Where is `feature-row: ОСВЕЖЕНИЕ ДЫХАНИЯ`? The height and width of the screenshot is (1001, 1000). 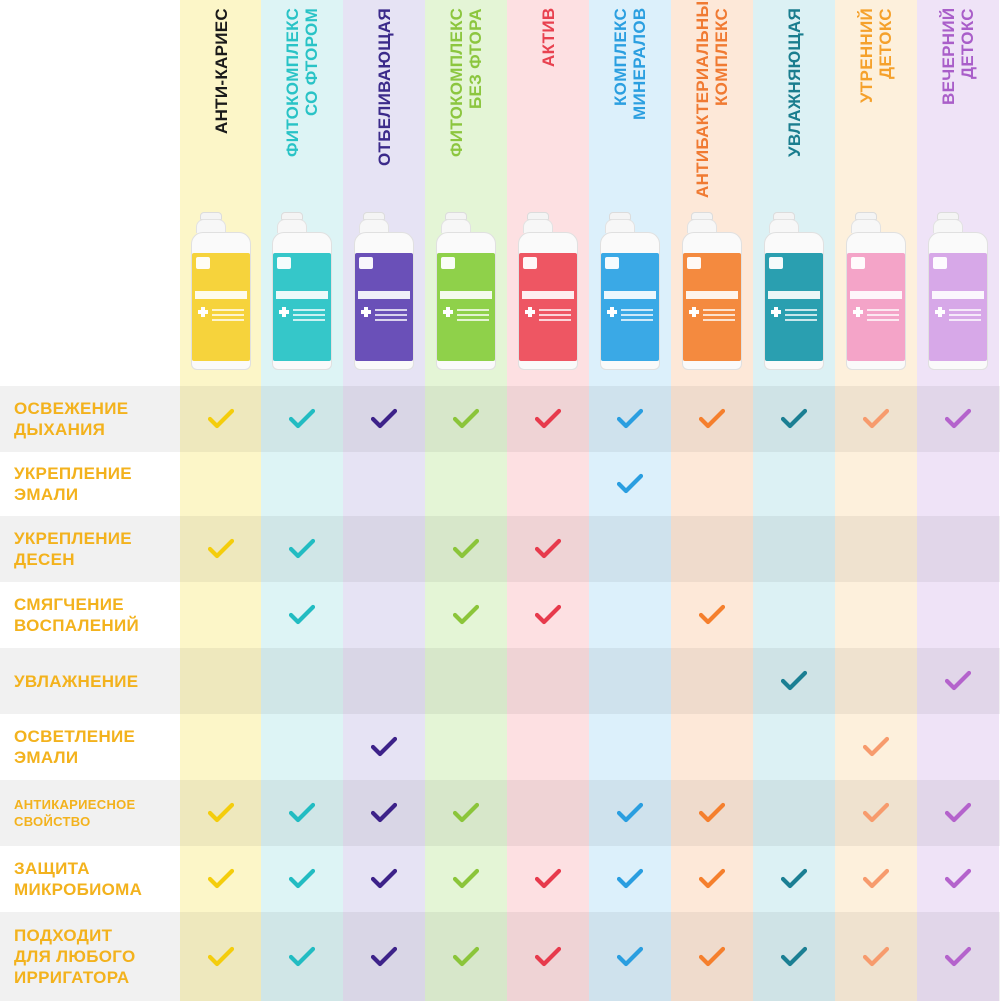
feature-row: ОСВЕЖЕНИЕ ДЫХАНИЯ is located at coordinates (500, 419).